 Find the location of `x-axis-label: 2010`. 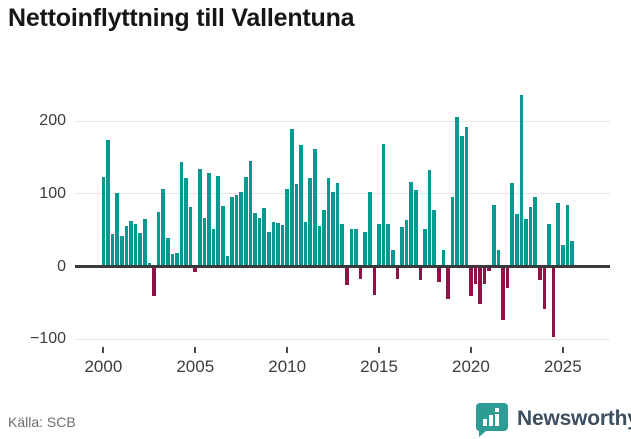

x-axis-label: 2010 is located at coordinates (287, 366).